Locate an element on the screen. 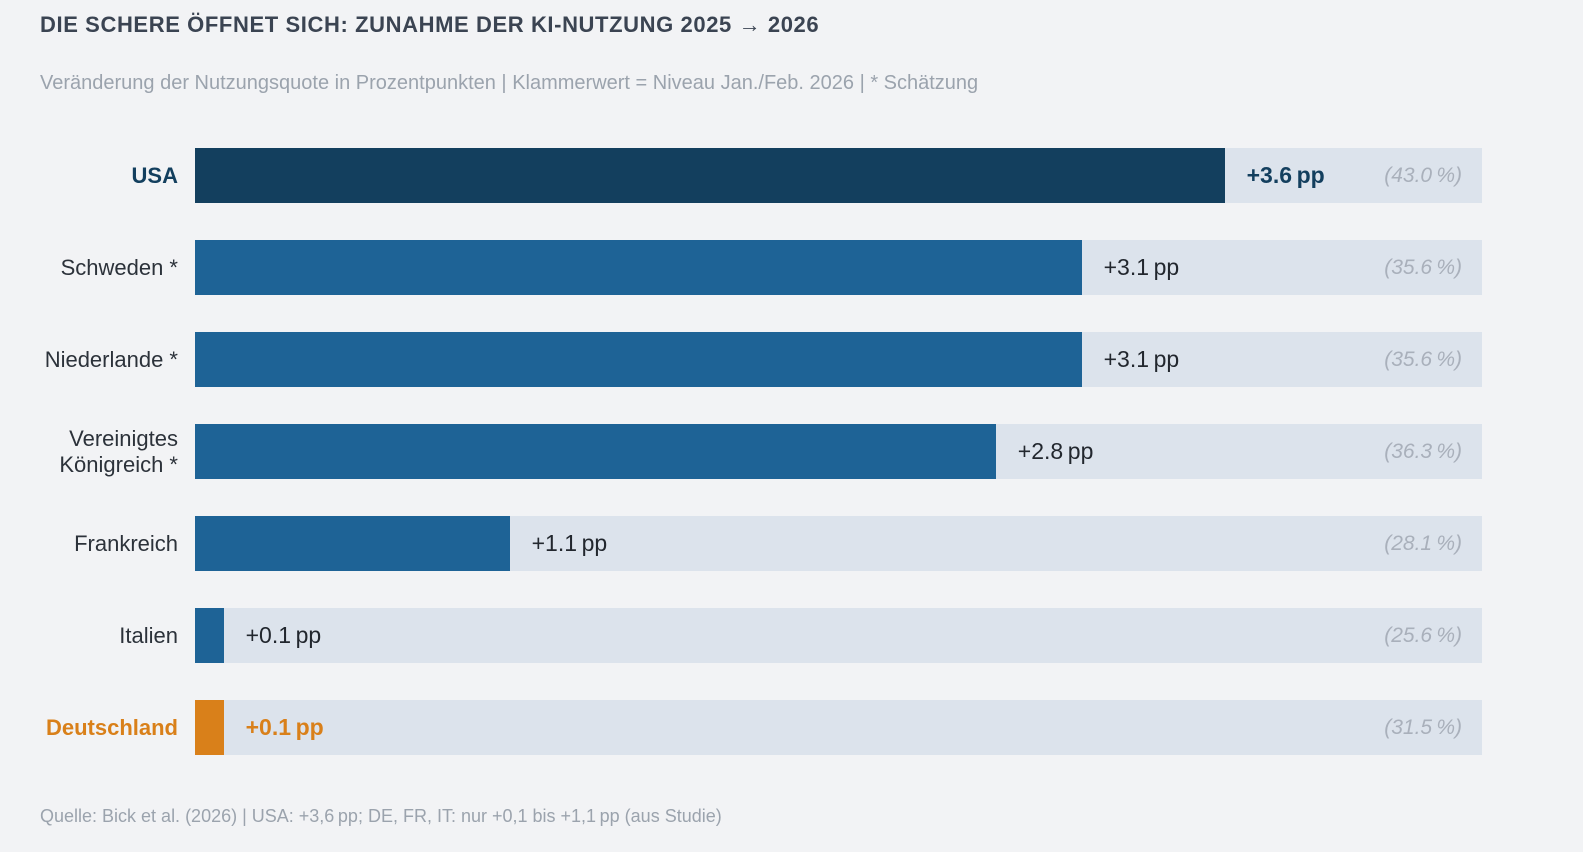 This screenshot has height=852, width=1583. bar-row: Schweden * +3.1 pp (35.6 %) is located at coordinates (791, 267).